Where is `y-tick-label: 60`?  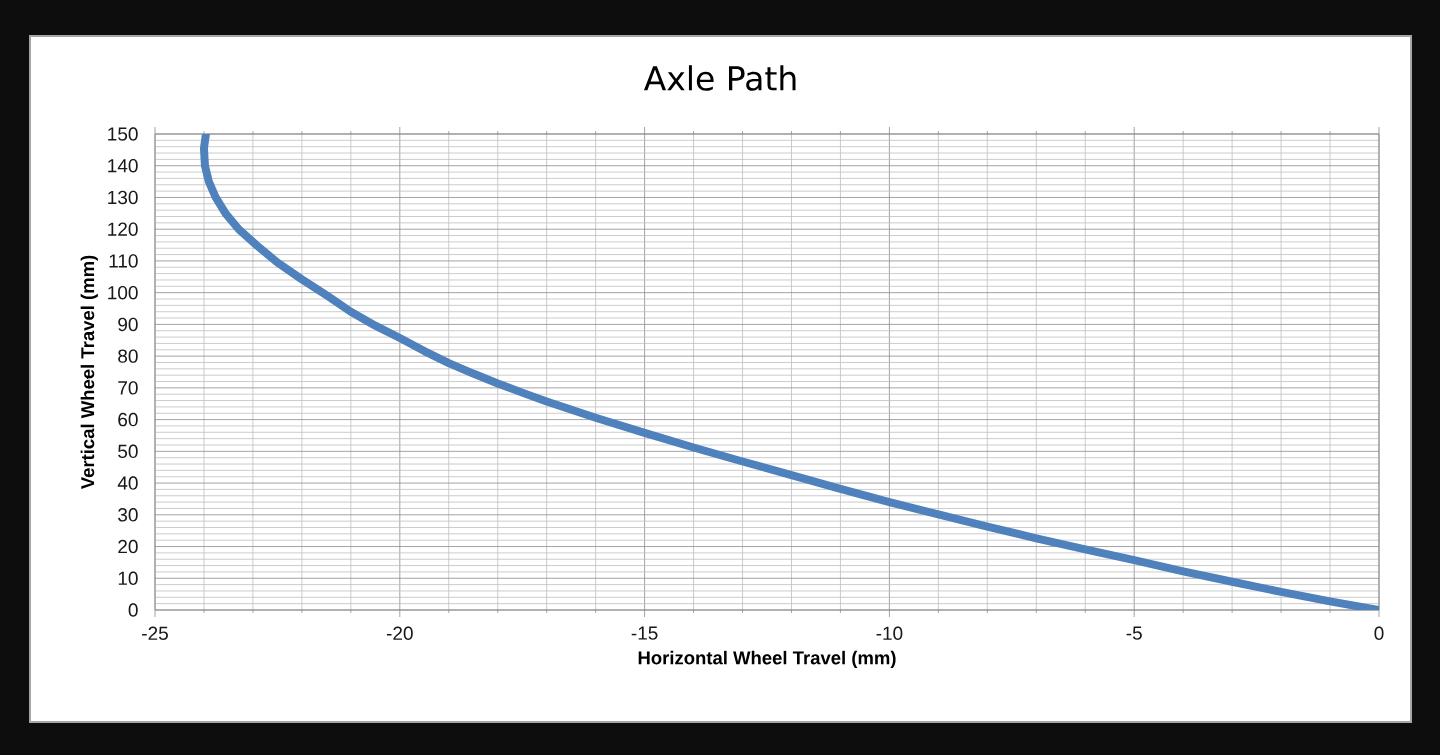
y-tick-label: 60 is located at coordinates (128, 419).